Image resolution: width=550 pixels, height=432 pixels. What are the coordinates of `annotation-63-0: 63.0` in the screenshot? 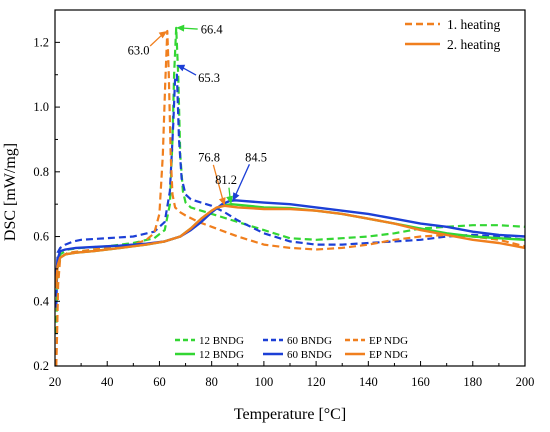 It's located at (148, 44).